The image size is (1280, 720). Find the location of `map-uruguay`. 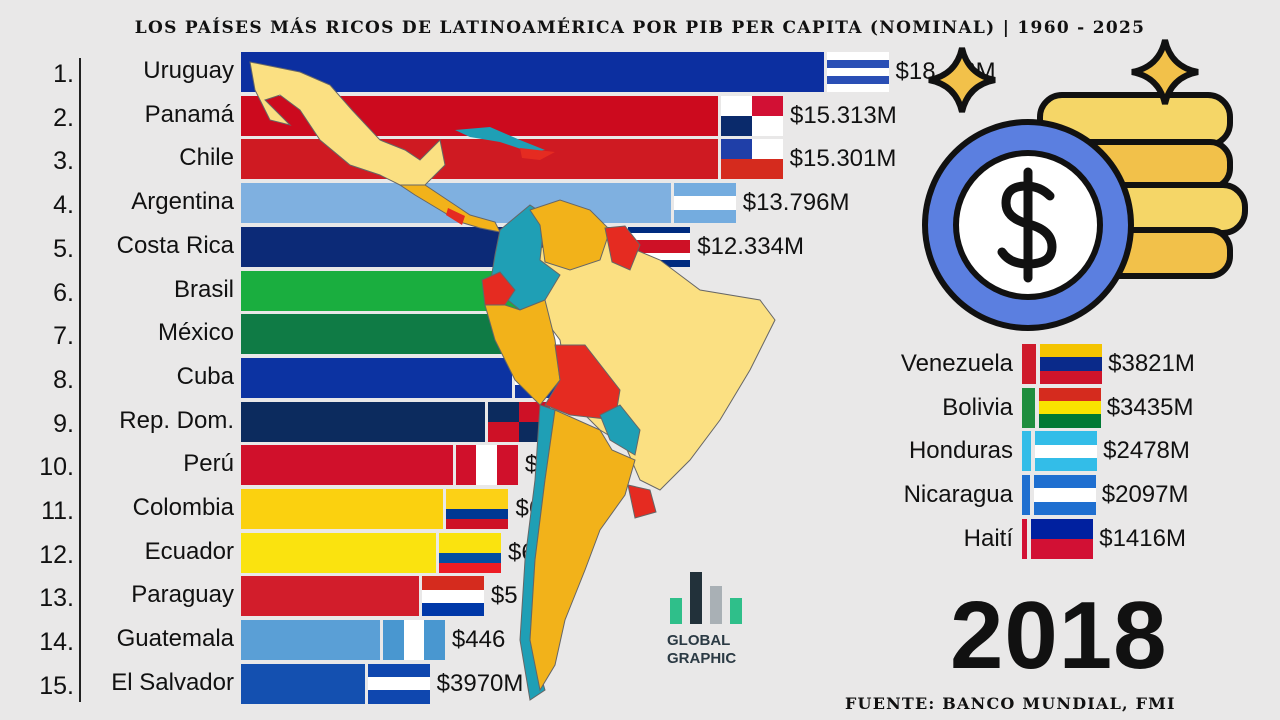

map-uruguay is located at coordinates (642, 501).